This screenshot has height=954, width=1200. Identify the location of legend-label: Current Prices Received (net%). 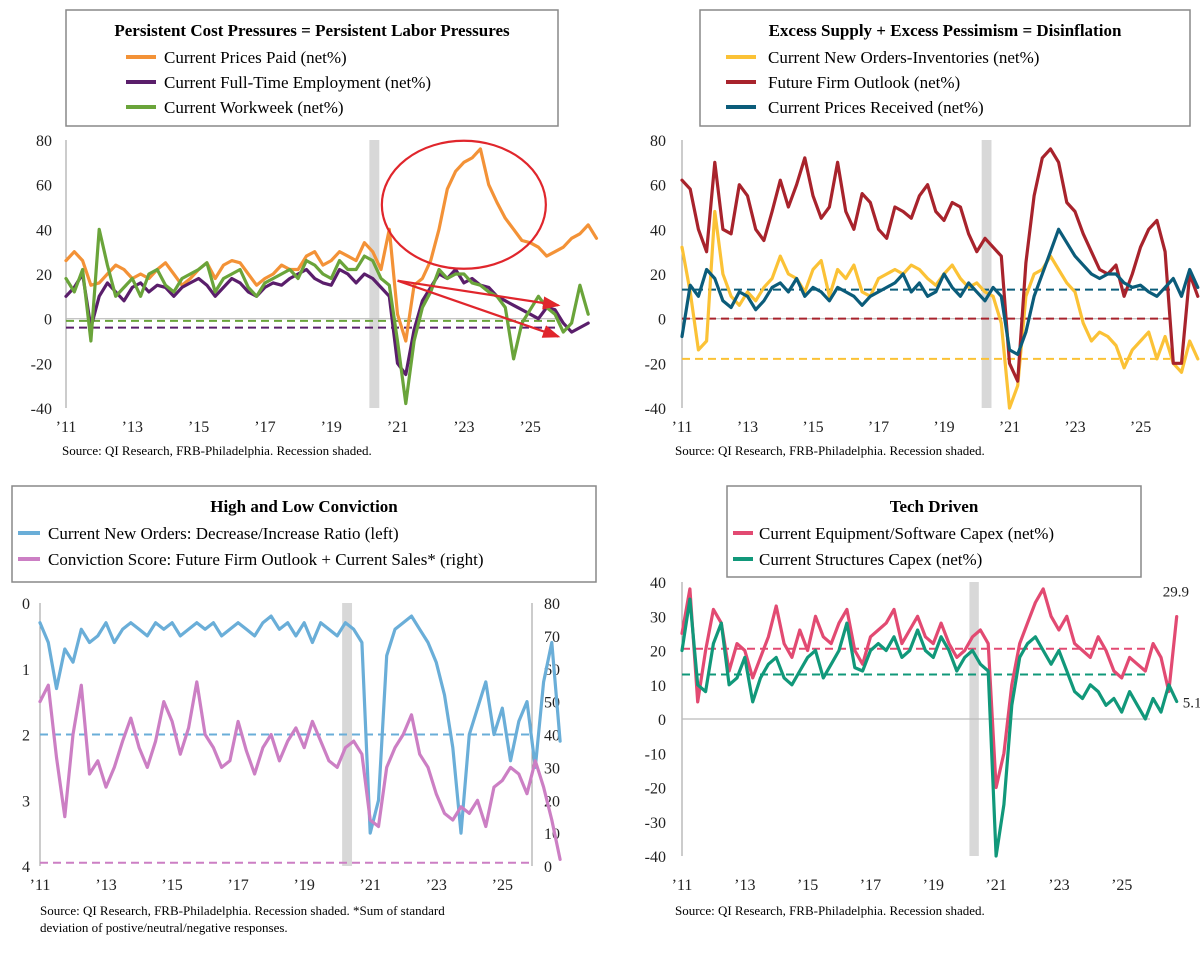
(876, 107).